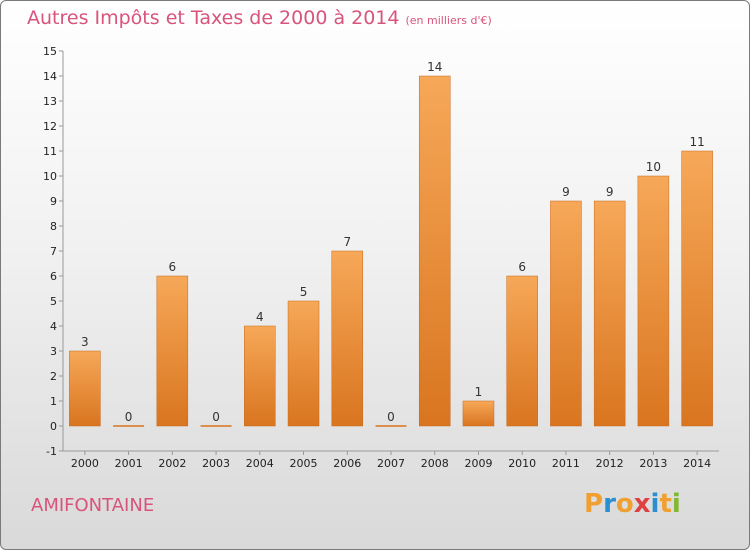  I want to click on data-label: 5, so click(304, 292).